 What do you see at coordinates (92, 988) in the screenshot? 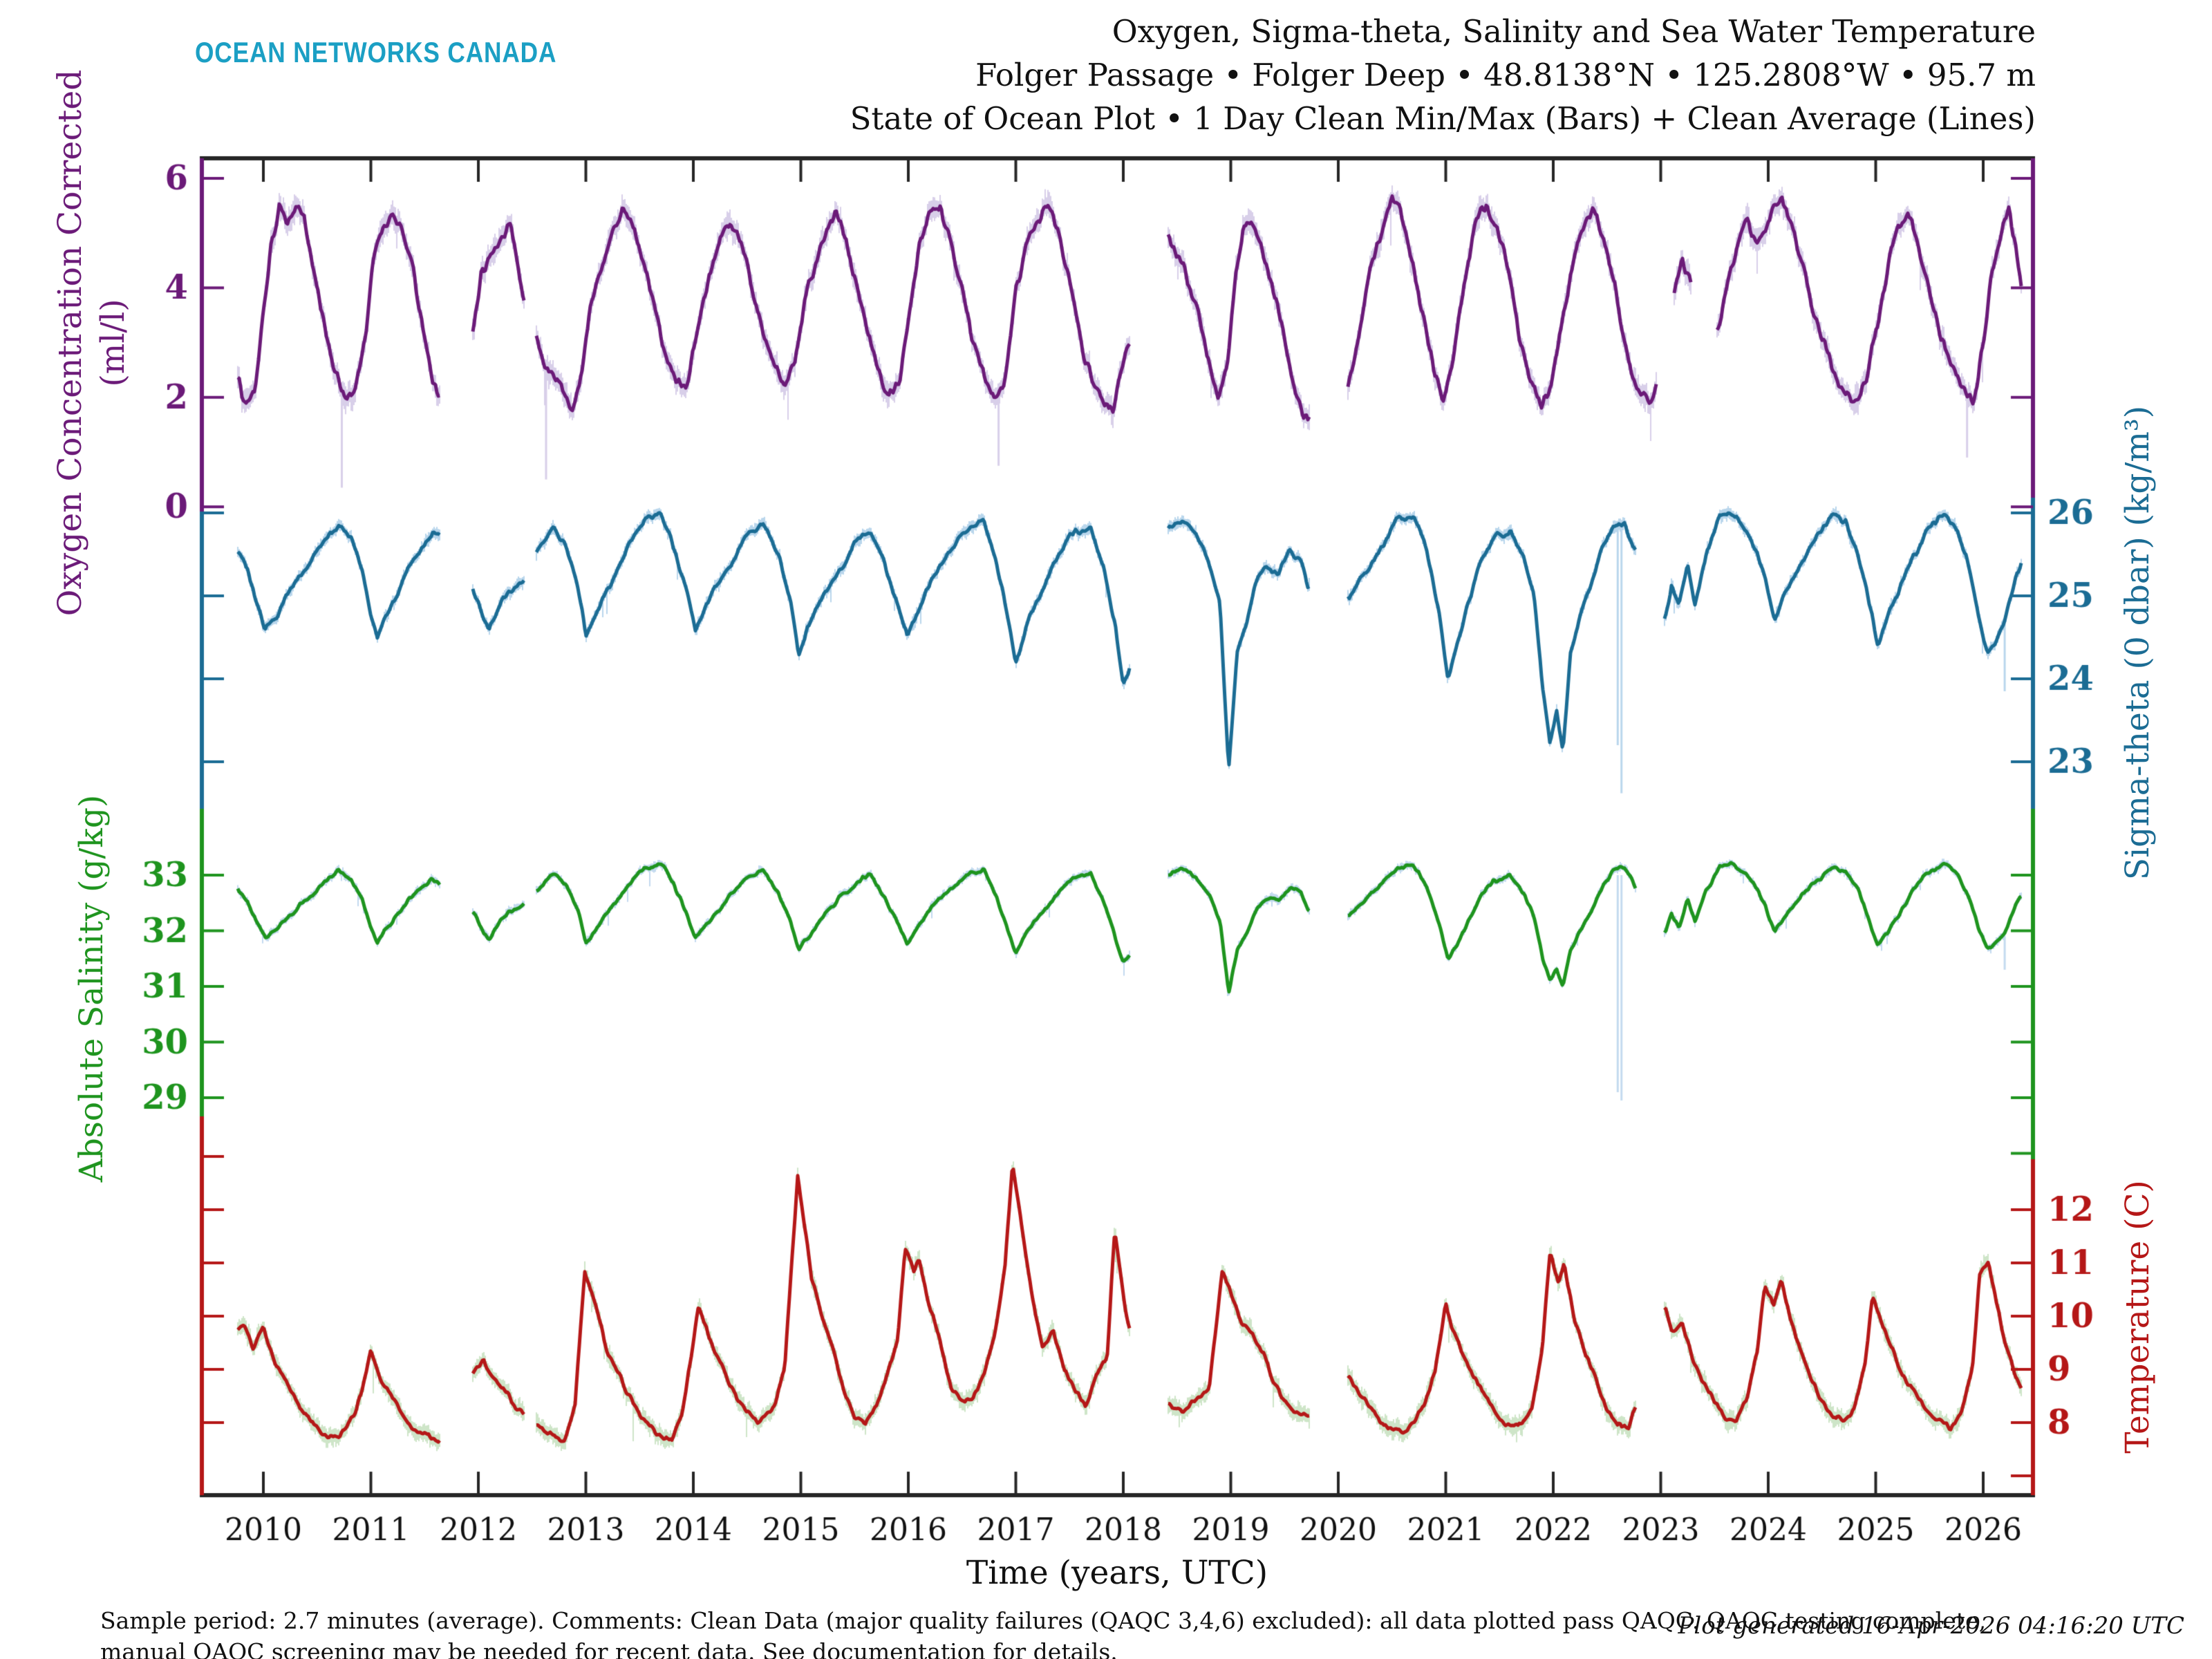
I see `salinity-axis-label: Absolute Salinity (g/kg)` at bounding box center [92, 988].